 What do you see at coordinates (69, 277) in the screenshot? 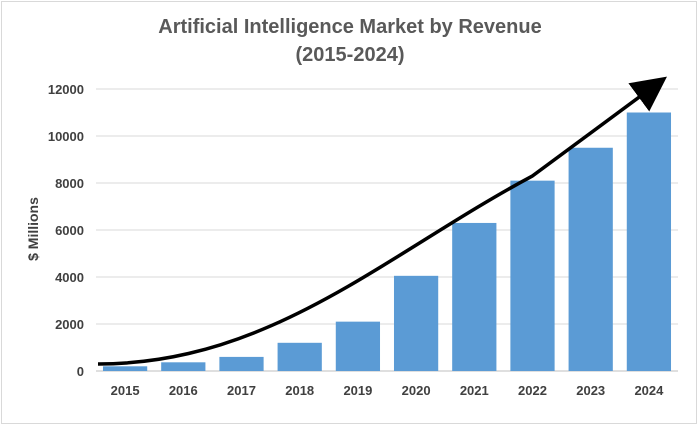
I see `y-tick-label: 4000` at bounding box center [69, 277].